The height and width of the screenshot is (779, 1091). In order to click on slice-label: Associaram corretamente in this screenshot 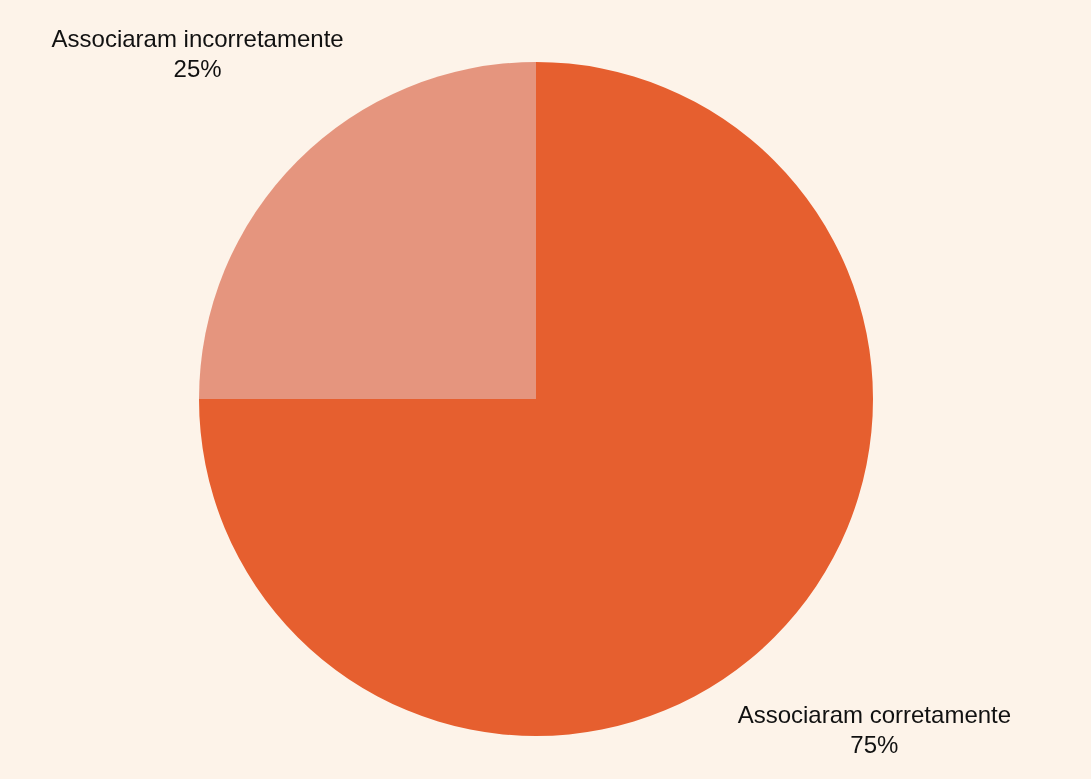, I will do `click(874, 715)`.